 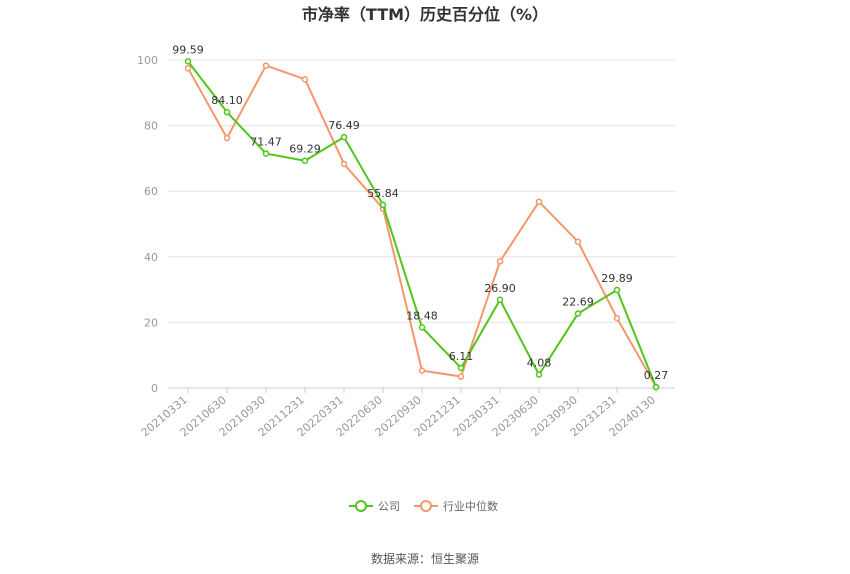 What do you see at coordinates (425, 558) in the screenshot?
I see `source-note: 数据来源：恒生聚源` at bounding box center [425, 558].